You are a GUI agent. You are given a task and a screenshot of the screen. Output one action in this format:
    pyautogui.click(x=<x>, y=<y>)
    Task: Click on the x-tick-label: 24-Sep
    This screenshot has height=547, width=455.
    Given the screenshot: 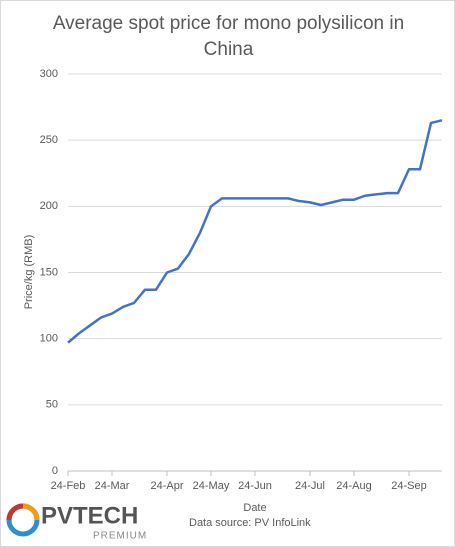 What is the action you would take?
    pyautogui.click(x=408, y=486)
    